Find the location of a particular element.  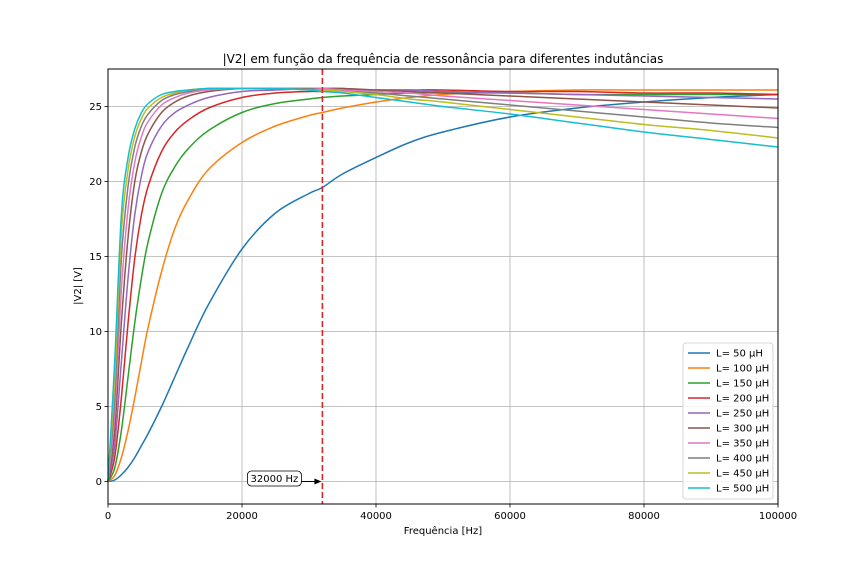

y-tick-label: 10 is located at coordinates (95, 332).